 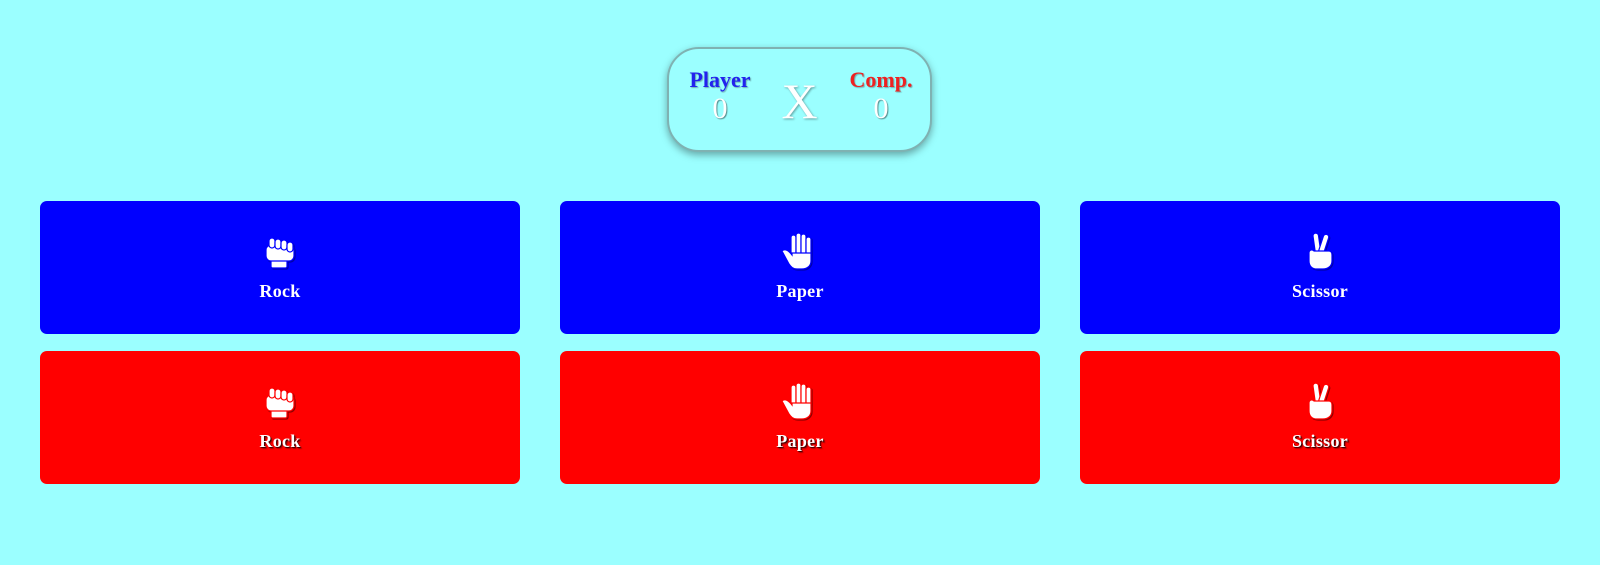 I want to click on computer-scissor-button: Scissor, so click(x=1320, y=417).